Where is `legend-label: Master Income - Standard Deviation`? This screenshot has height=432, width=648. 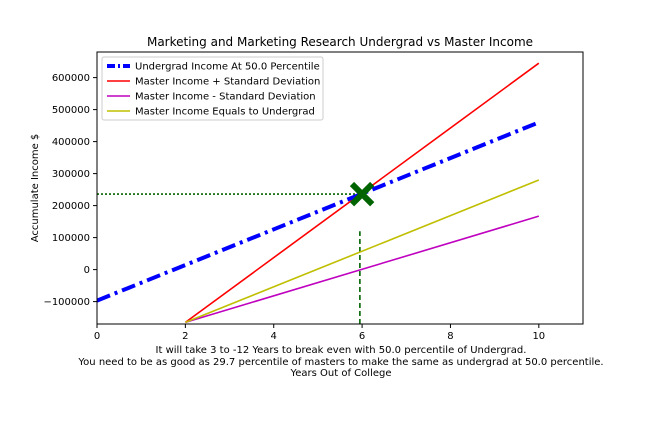 legend-label: Master Income - Standard Deviation is located at coordinates (225, 97).